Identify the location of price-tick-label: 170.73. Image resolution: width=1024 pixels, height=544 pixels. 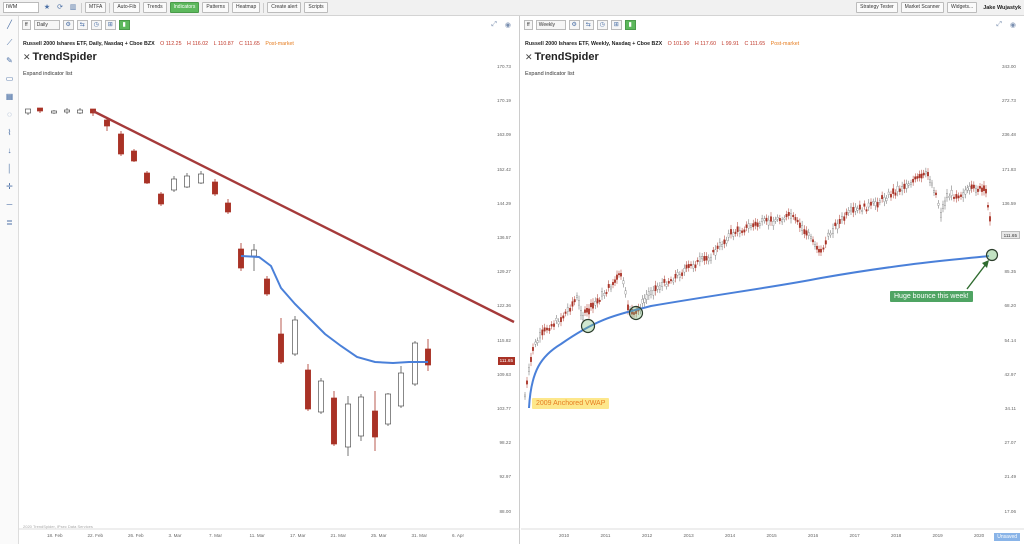
(503, 66).